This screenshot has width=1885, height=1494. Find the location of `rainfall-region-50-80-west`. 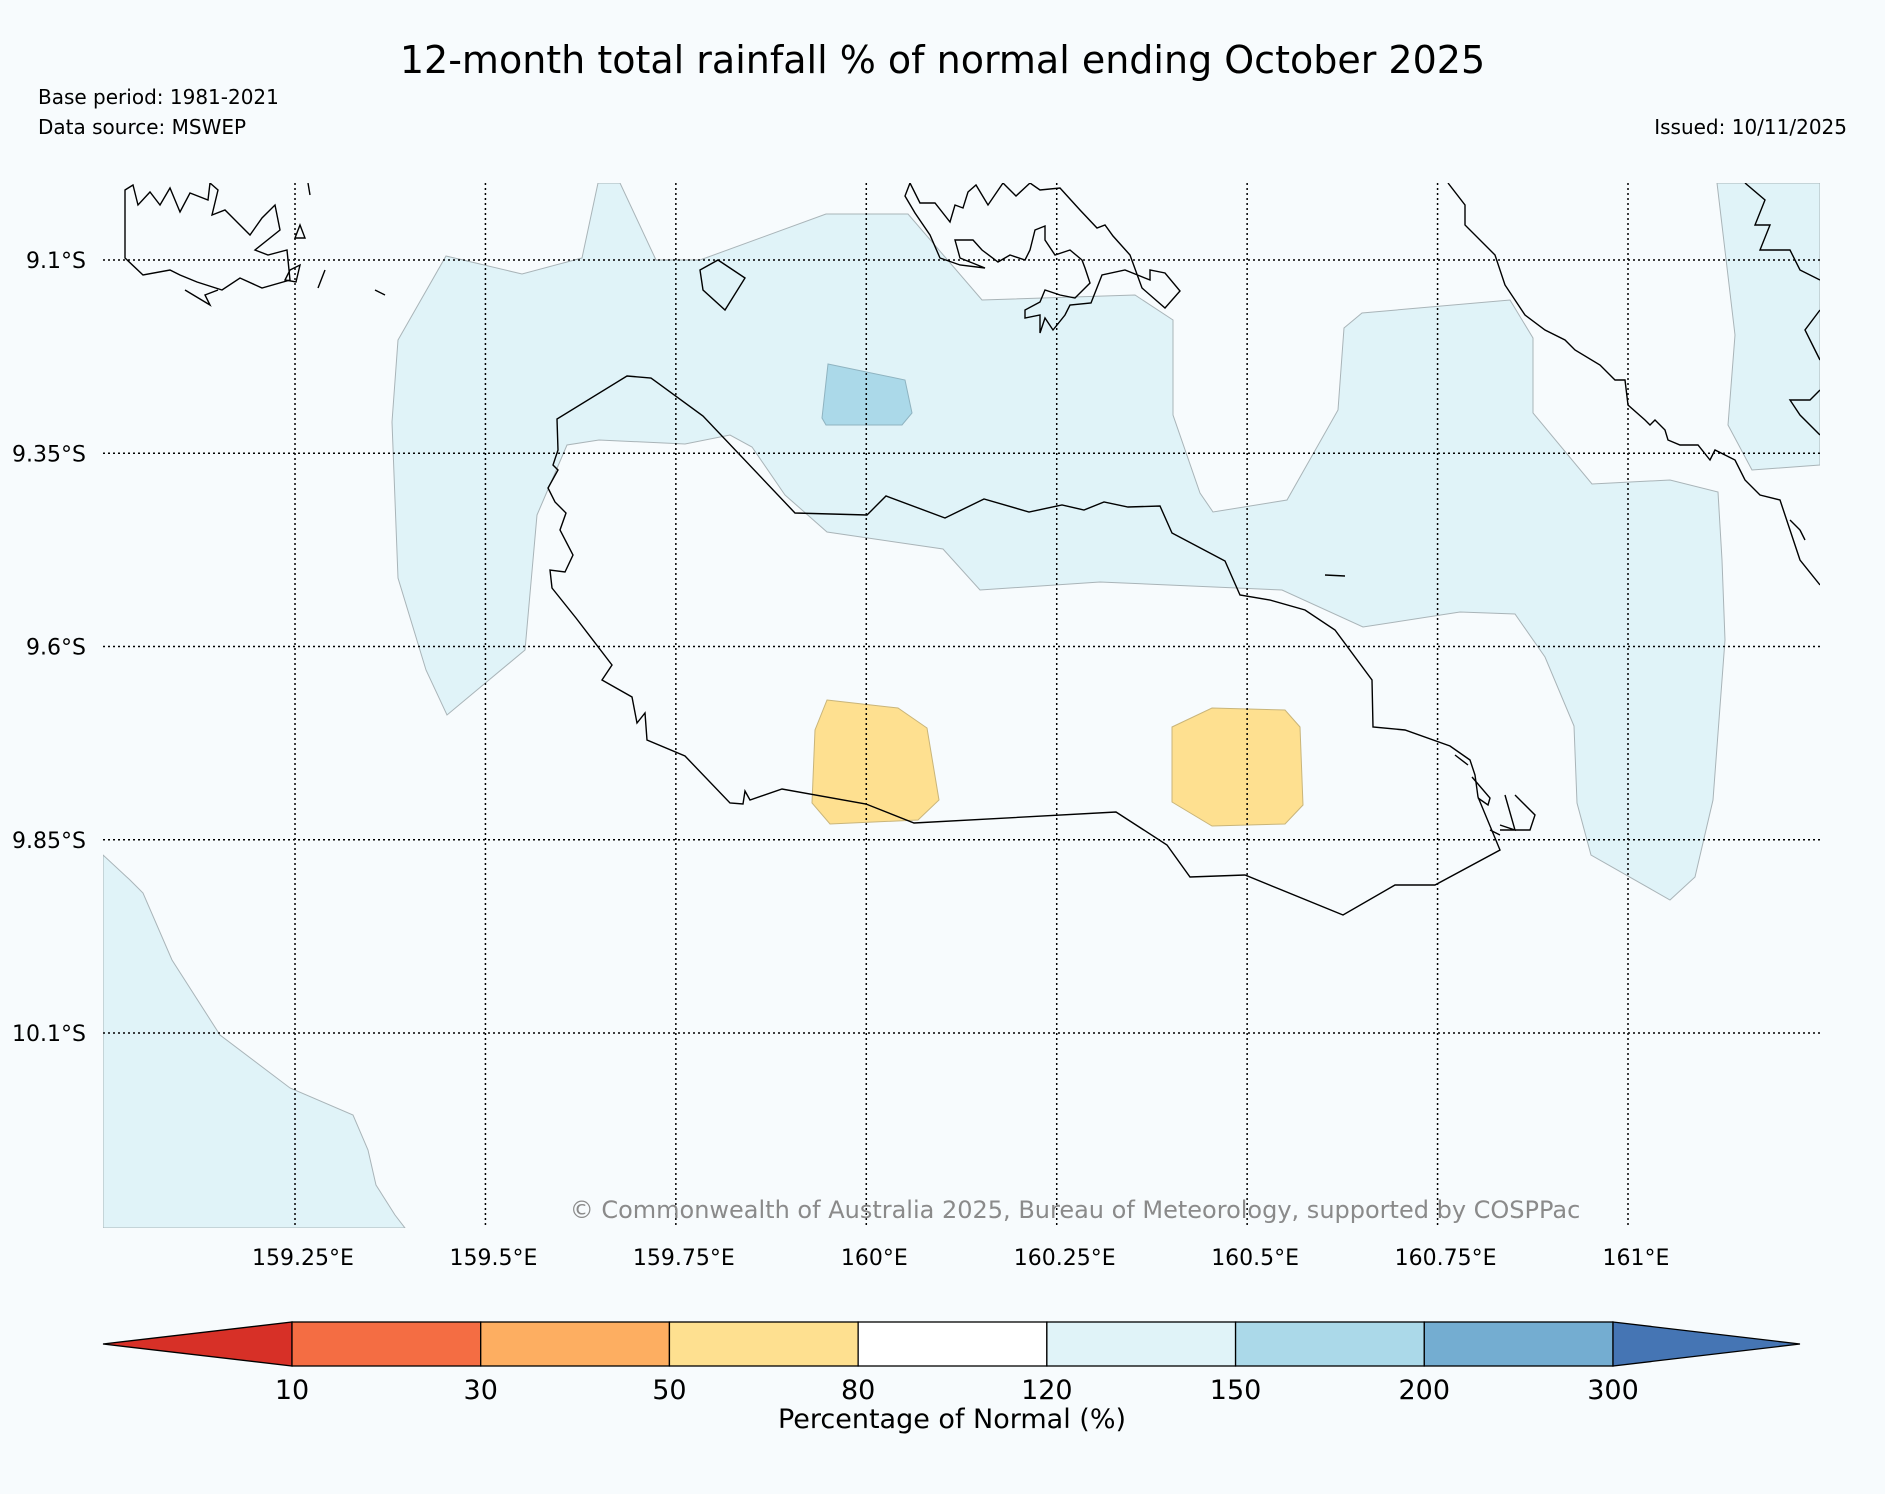

rainfall-region-50-80-west is located at coordinates (875, 762).